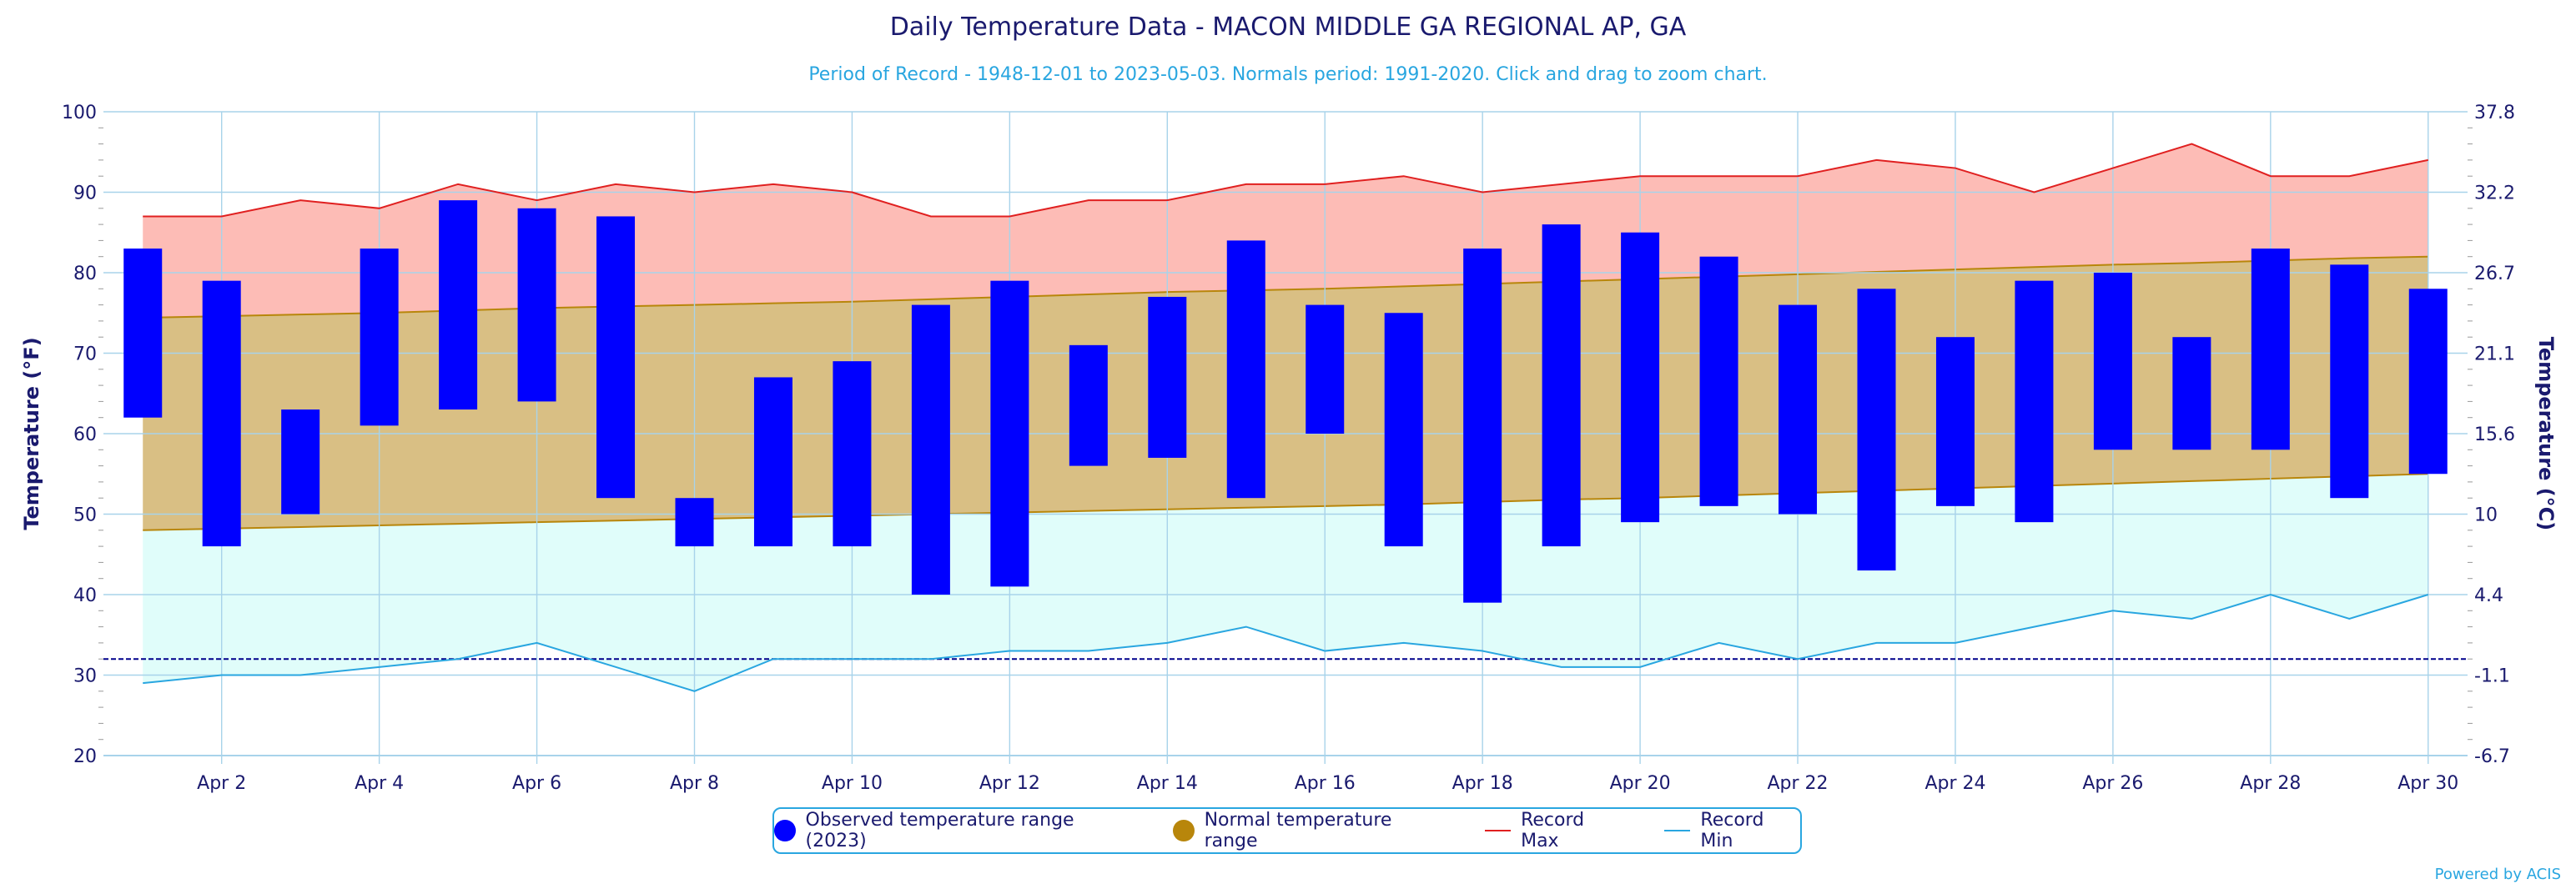 This screenshot has width=2576, height=889. I want to click on y2-tick-label: 32.2, so click(2494, 193).